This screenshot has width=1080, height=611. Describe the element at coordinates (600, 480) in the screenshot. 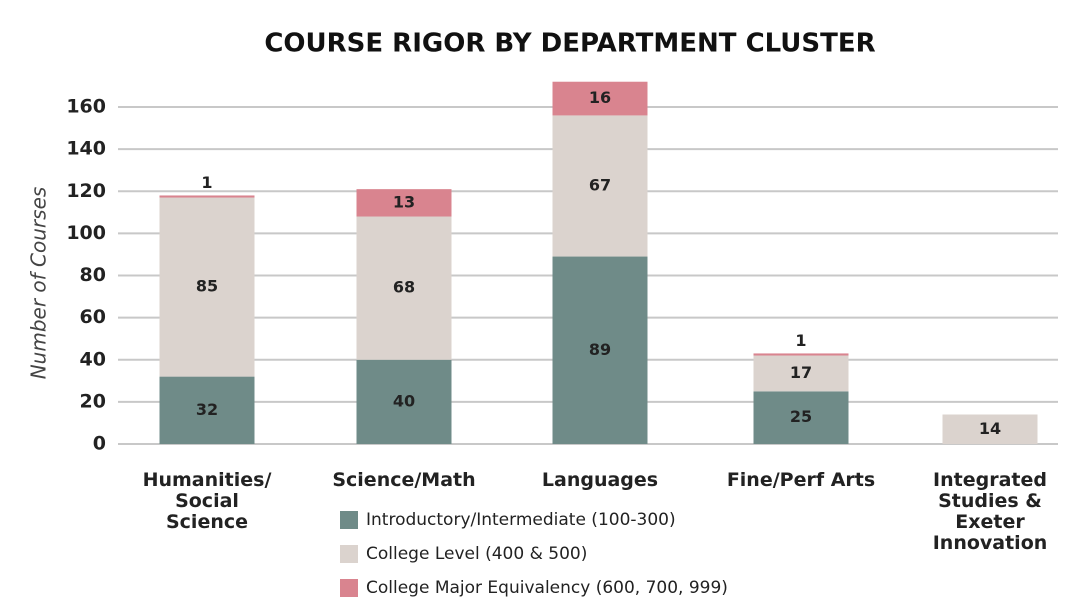

I see `x-tick-label: Languages` at that location.